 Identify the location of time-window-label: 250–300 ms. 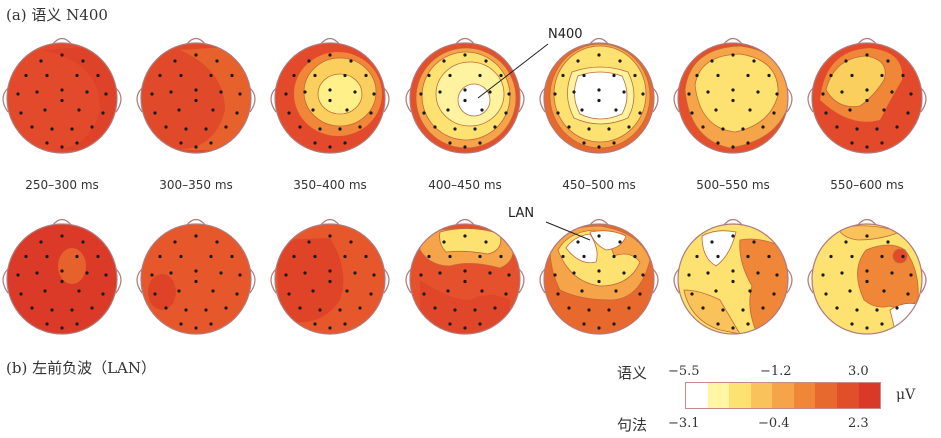
(62, 185).